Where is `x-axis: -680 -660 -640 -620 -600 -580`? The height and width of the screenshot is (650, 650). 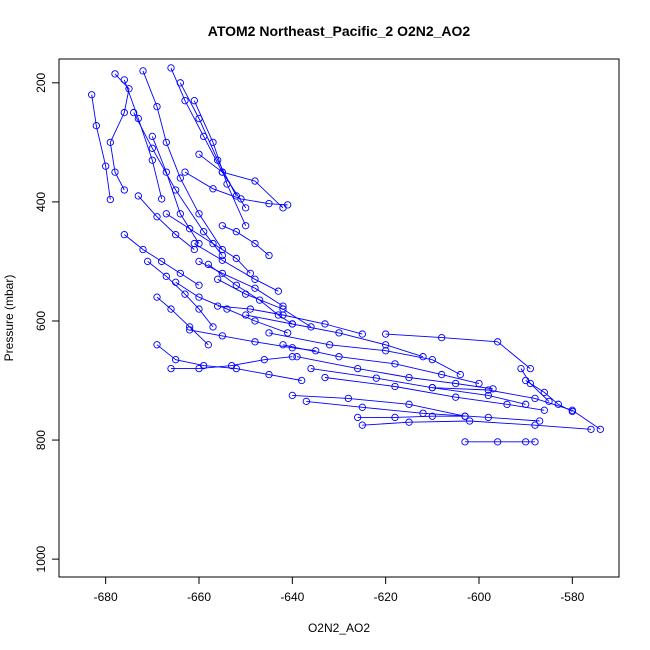
x-axis: -680 -660 -640 -620 -600 -580 is located at coordinates (339, 590).